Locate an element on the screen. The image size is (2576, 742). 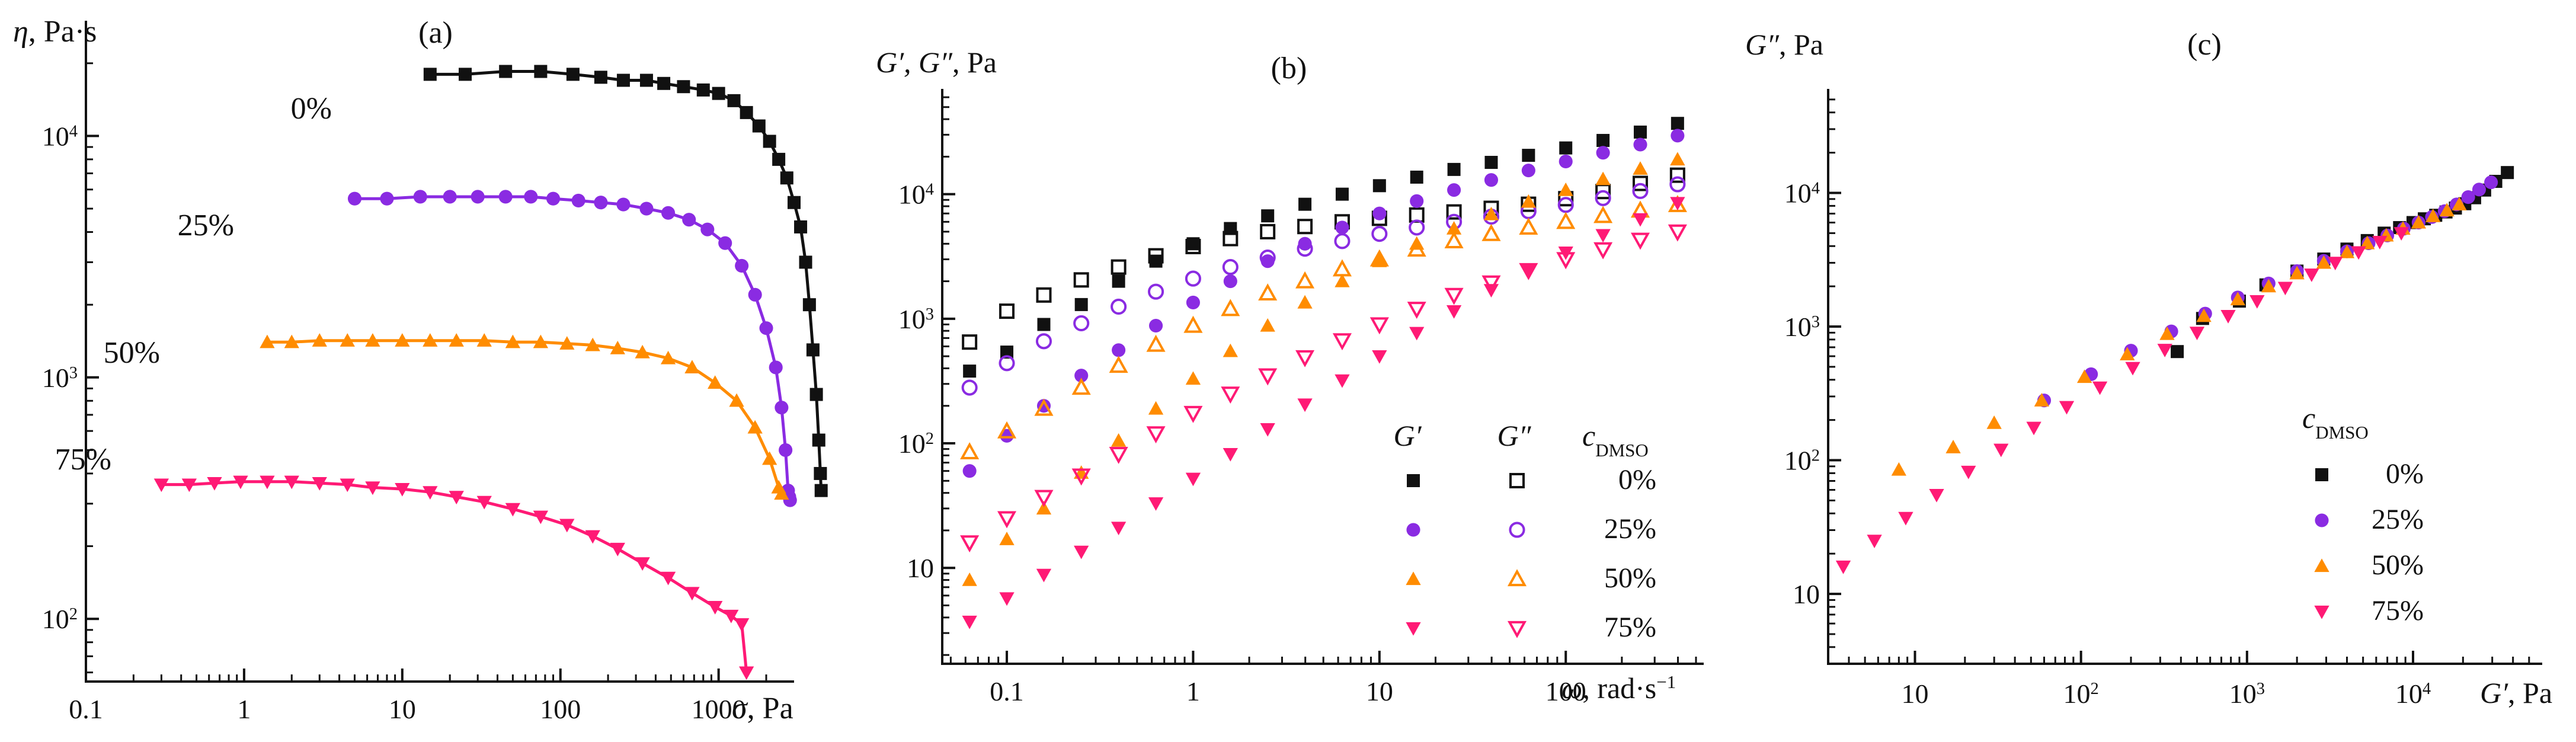
y-tick-label-a: 10² is located at coordinates (60, 619).